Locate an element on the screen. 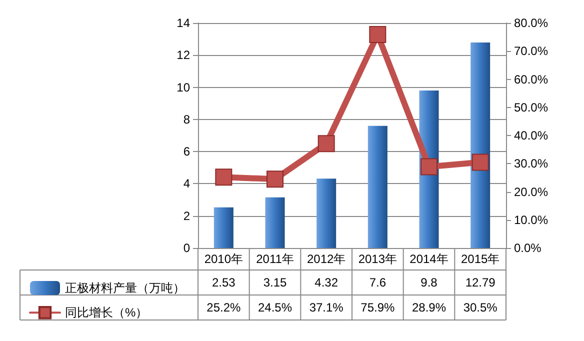 This screenshot has height=341, width=584. y-tick-label: 14 is located at coordinates (183, 23).